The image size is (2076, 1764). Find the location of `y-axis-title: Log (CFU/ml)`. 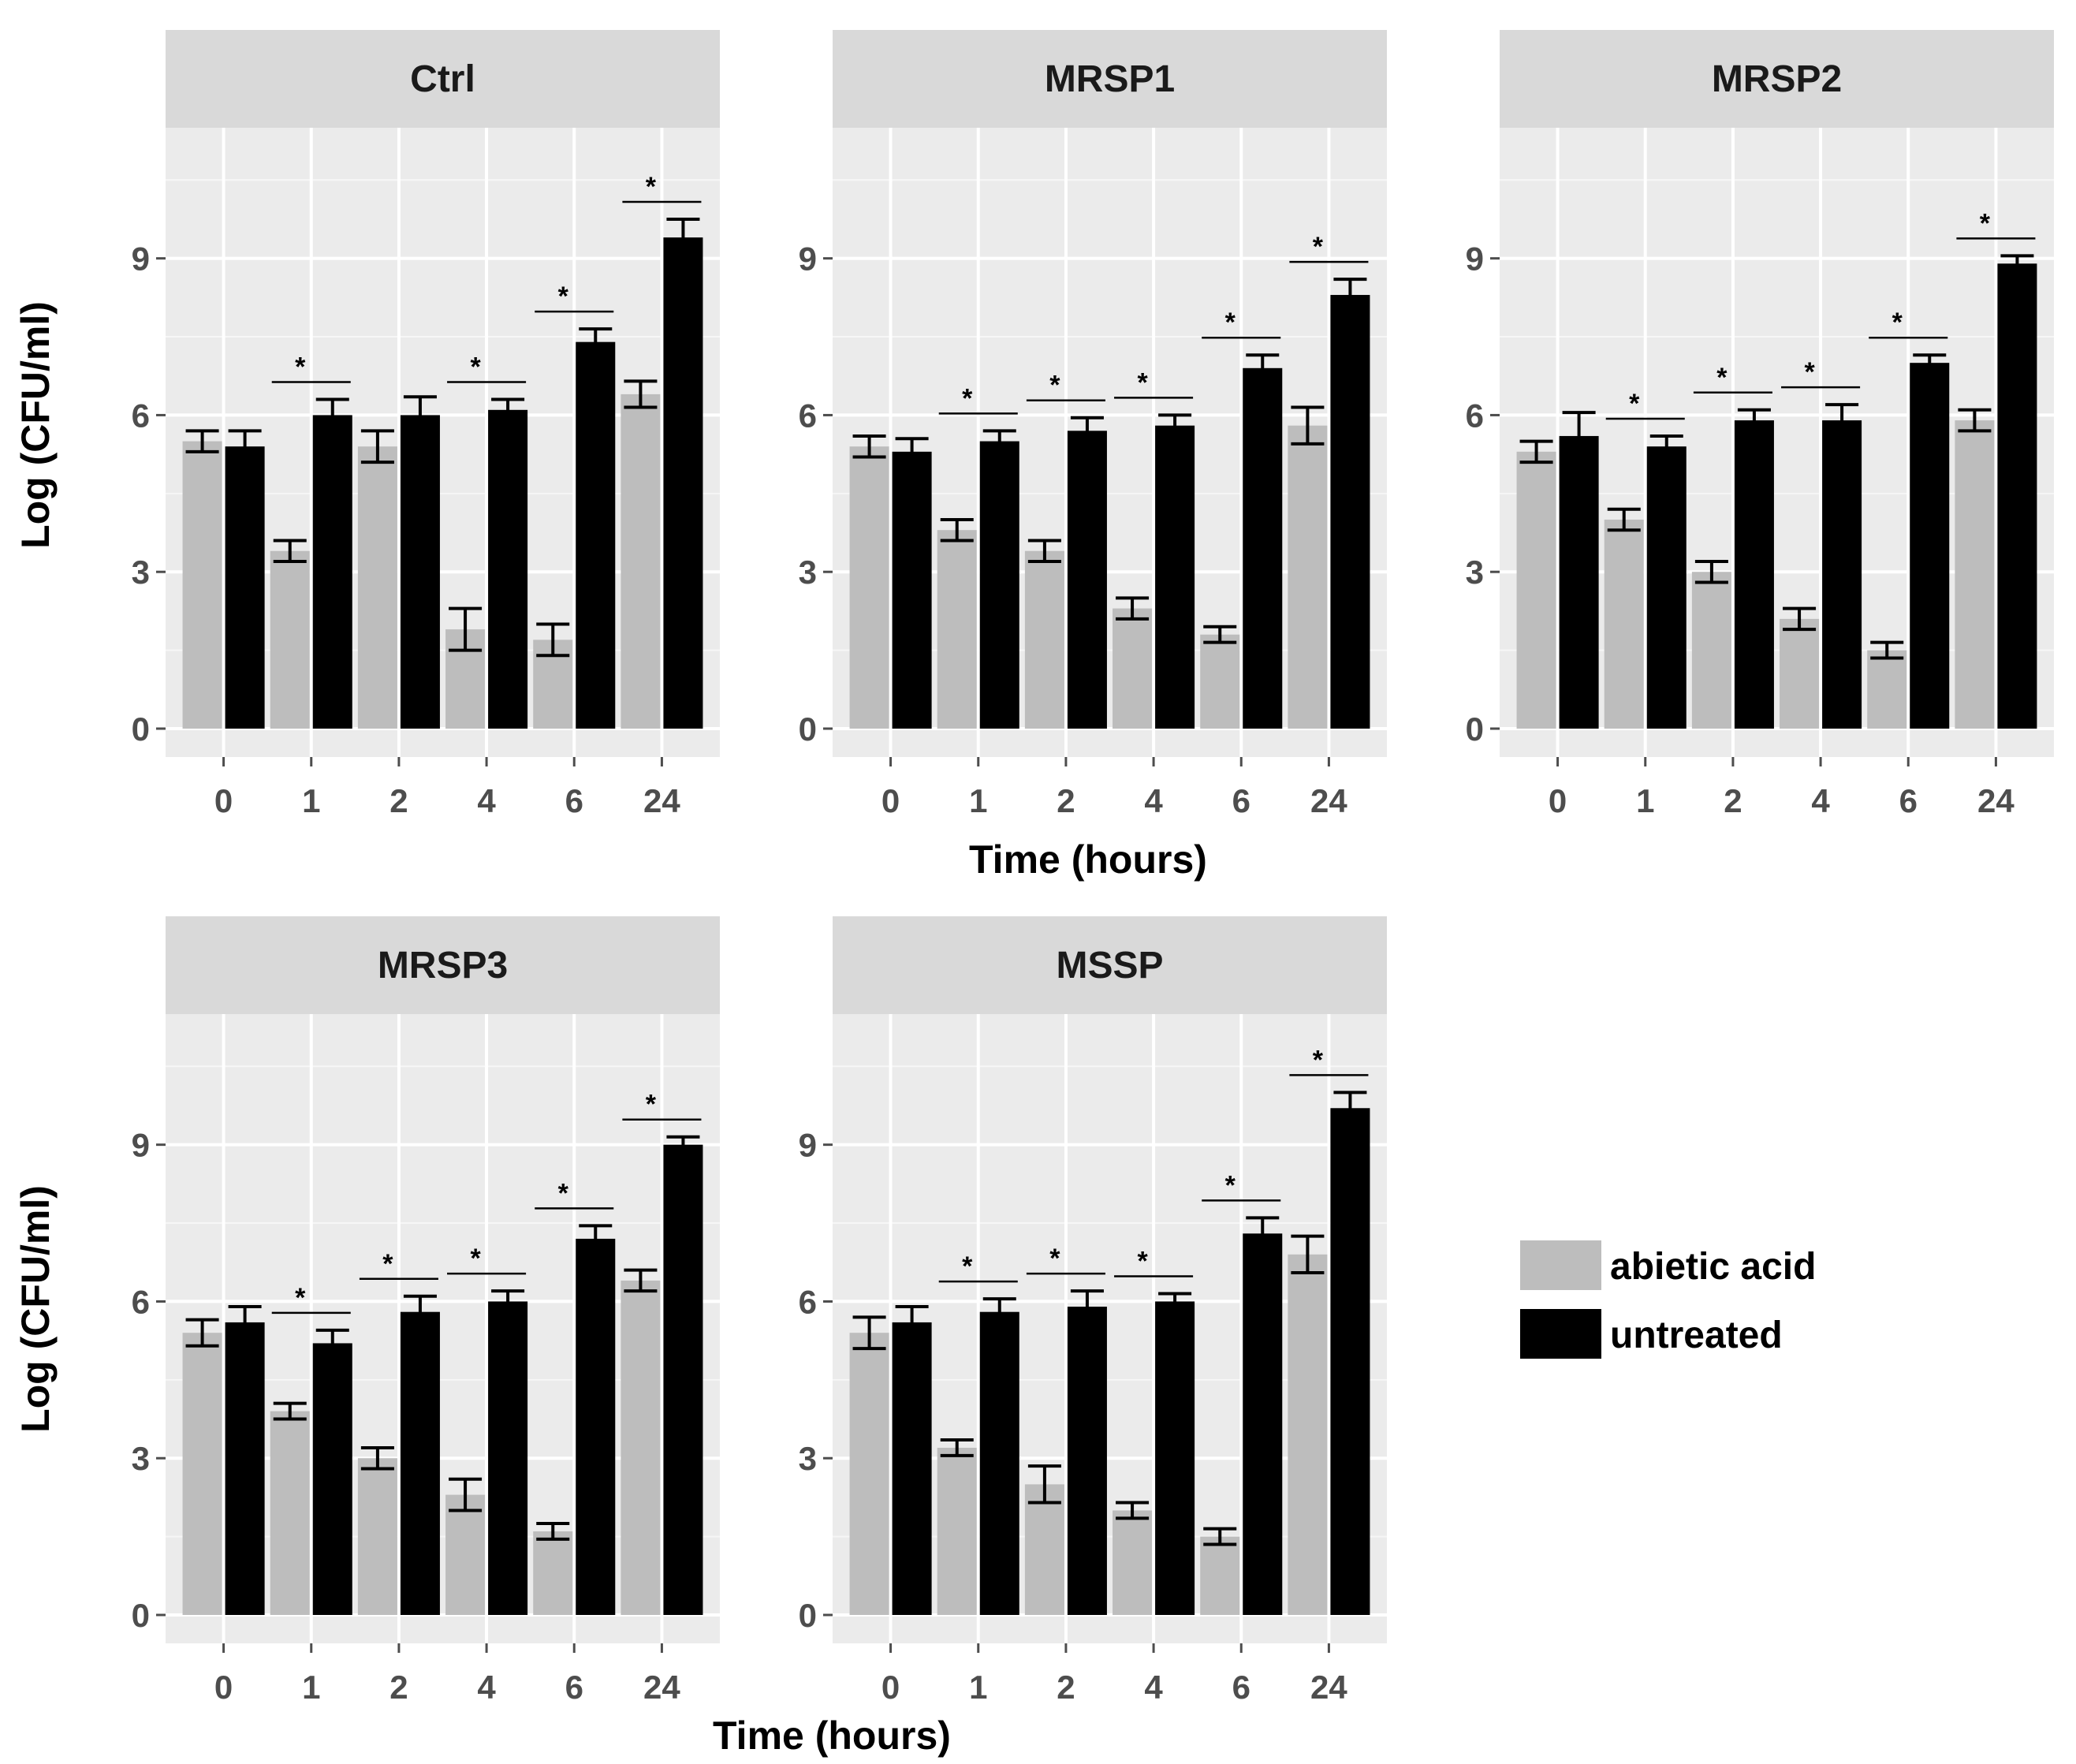

y-axis-title: Log (CFU/ml) is located at coordinates (35, 425).